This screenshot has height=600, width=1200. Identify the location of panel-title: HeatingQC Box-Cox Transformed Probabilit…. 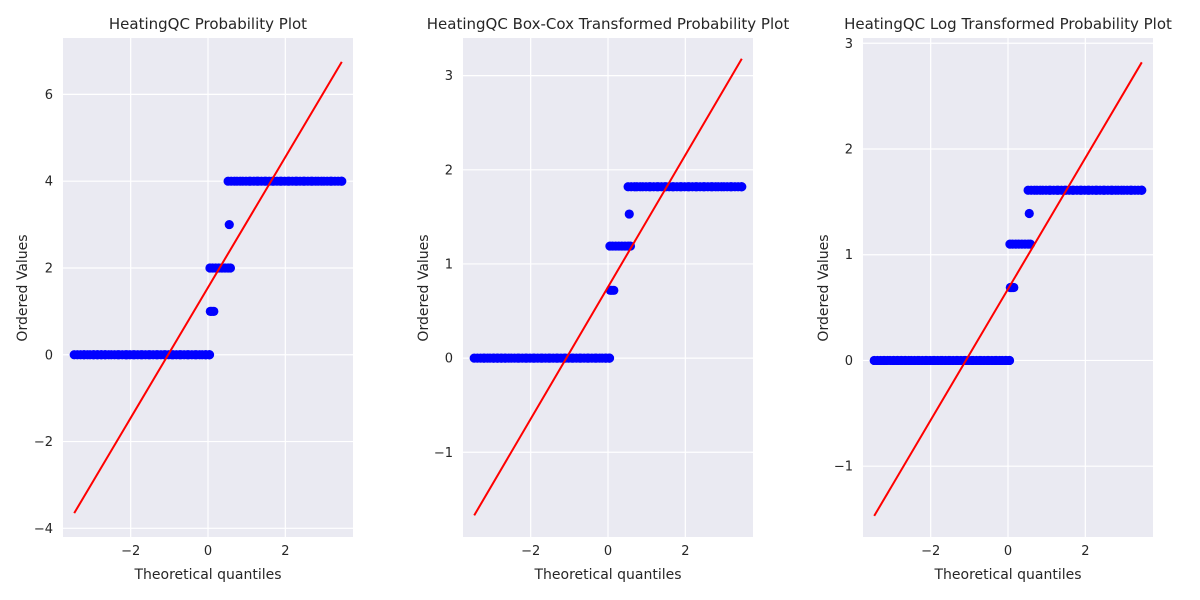
(608, 24).